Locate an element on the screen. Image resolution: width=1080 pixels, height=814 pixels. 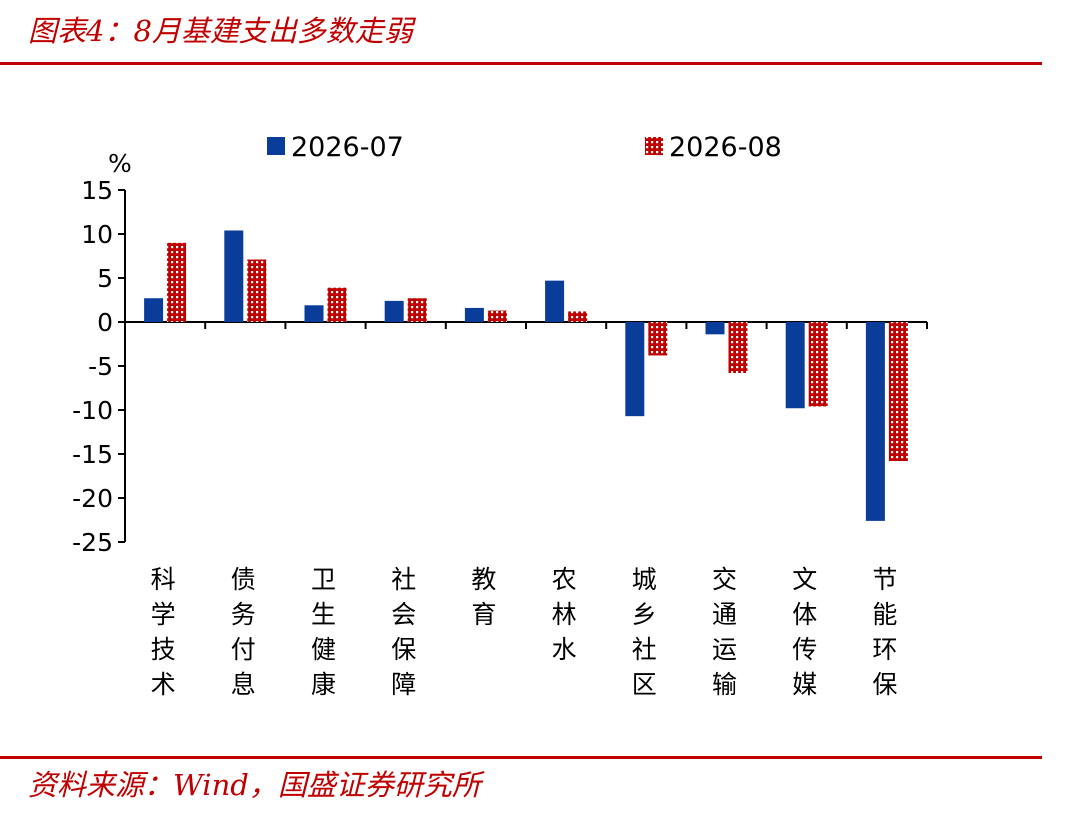
y-tick-label: -25 is located at coordinates (92, 542).